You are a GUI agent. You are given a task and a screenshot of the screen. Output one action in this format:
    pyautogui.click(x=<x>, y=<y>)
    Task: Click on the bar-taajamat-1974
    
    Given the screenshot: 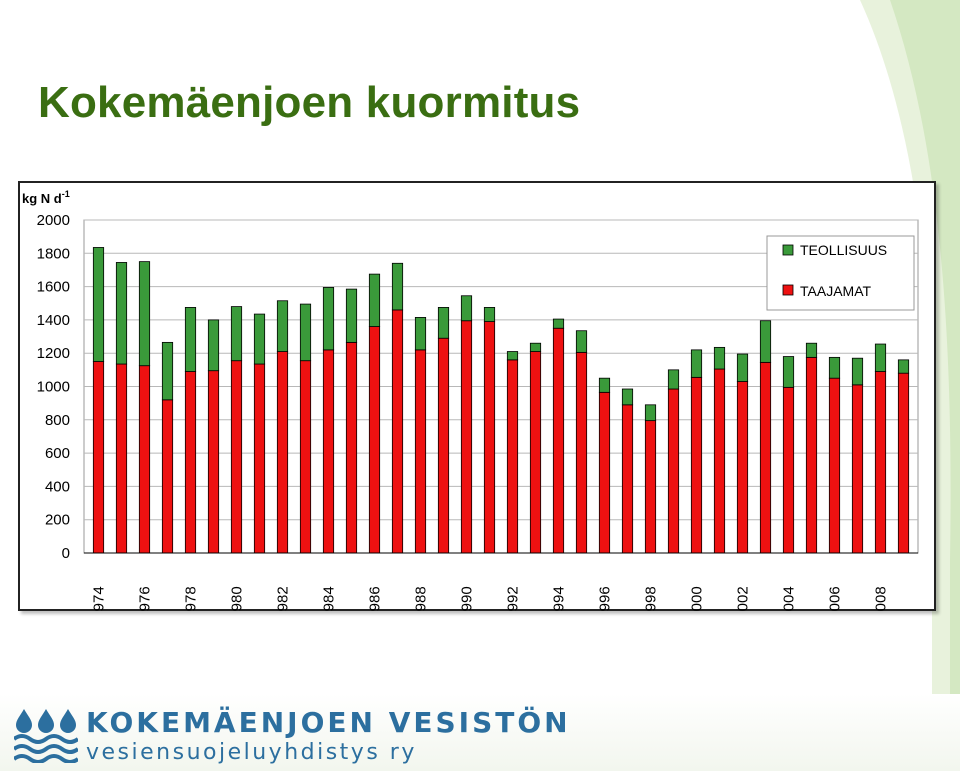 What is the action you would take?
    pyautogui.click(x=98, y=457)
    